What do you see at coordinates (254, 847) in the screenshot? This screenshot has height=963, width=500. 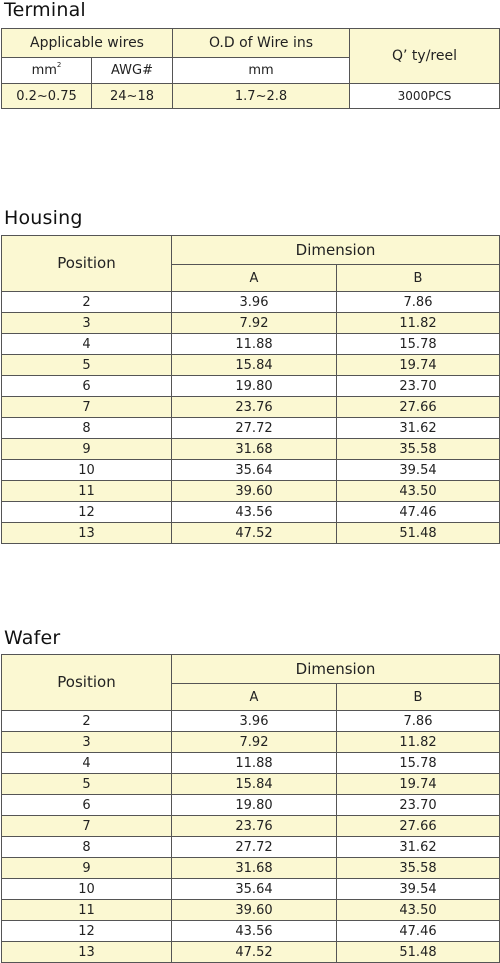 I see `dimension-a-cell: 27.72` at bounding box center [254, 847].